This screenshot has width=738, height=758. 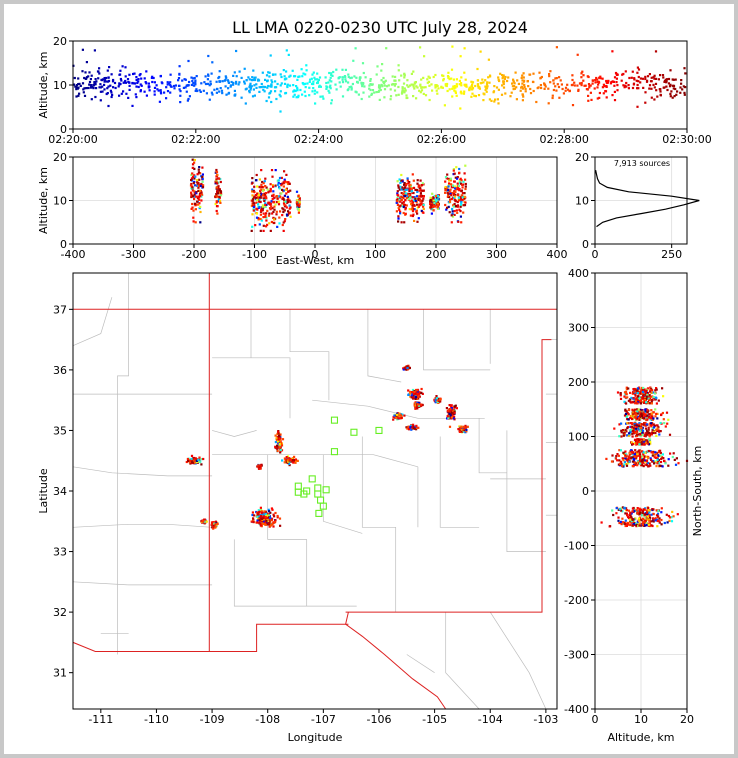 What do you see at coordinates (375, 254) in the screenshot?
I see `x-tick-label: 100` at bounding box center [375, 254].